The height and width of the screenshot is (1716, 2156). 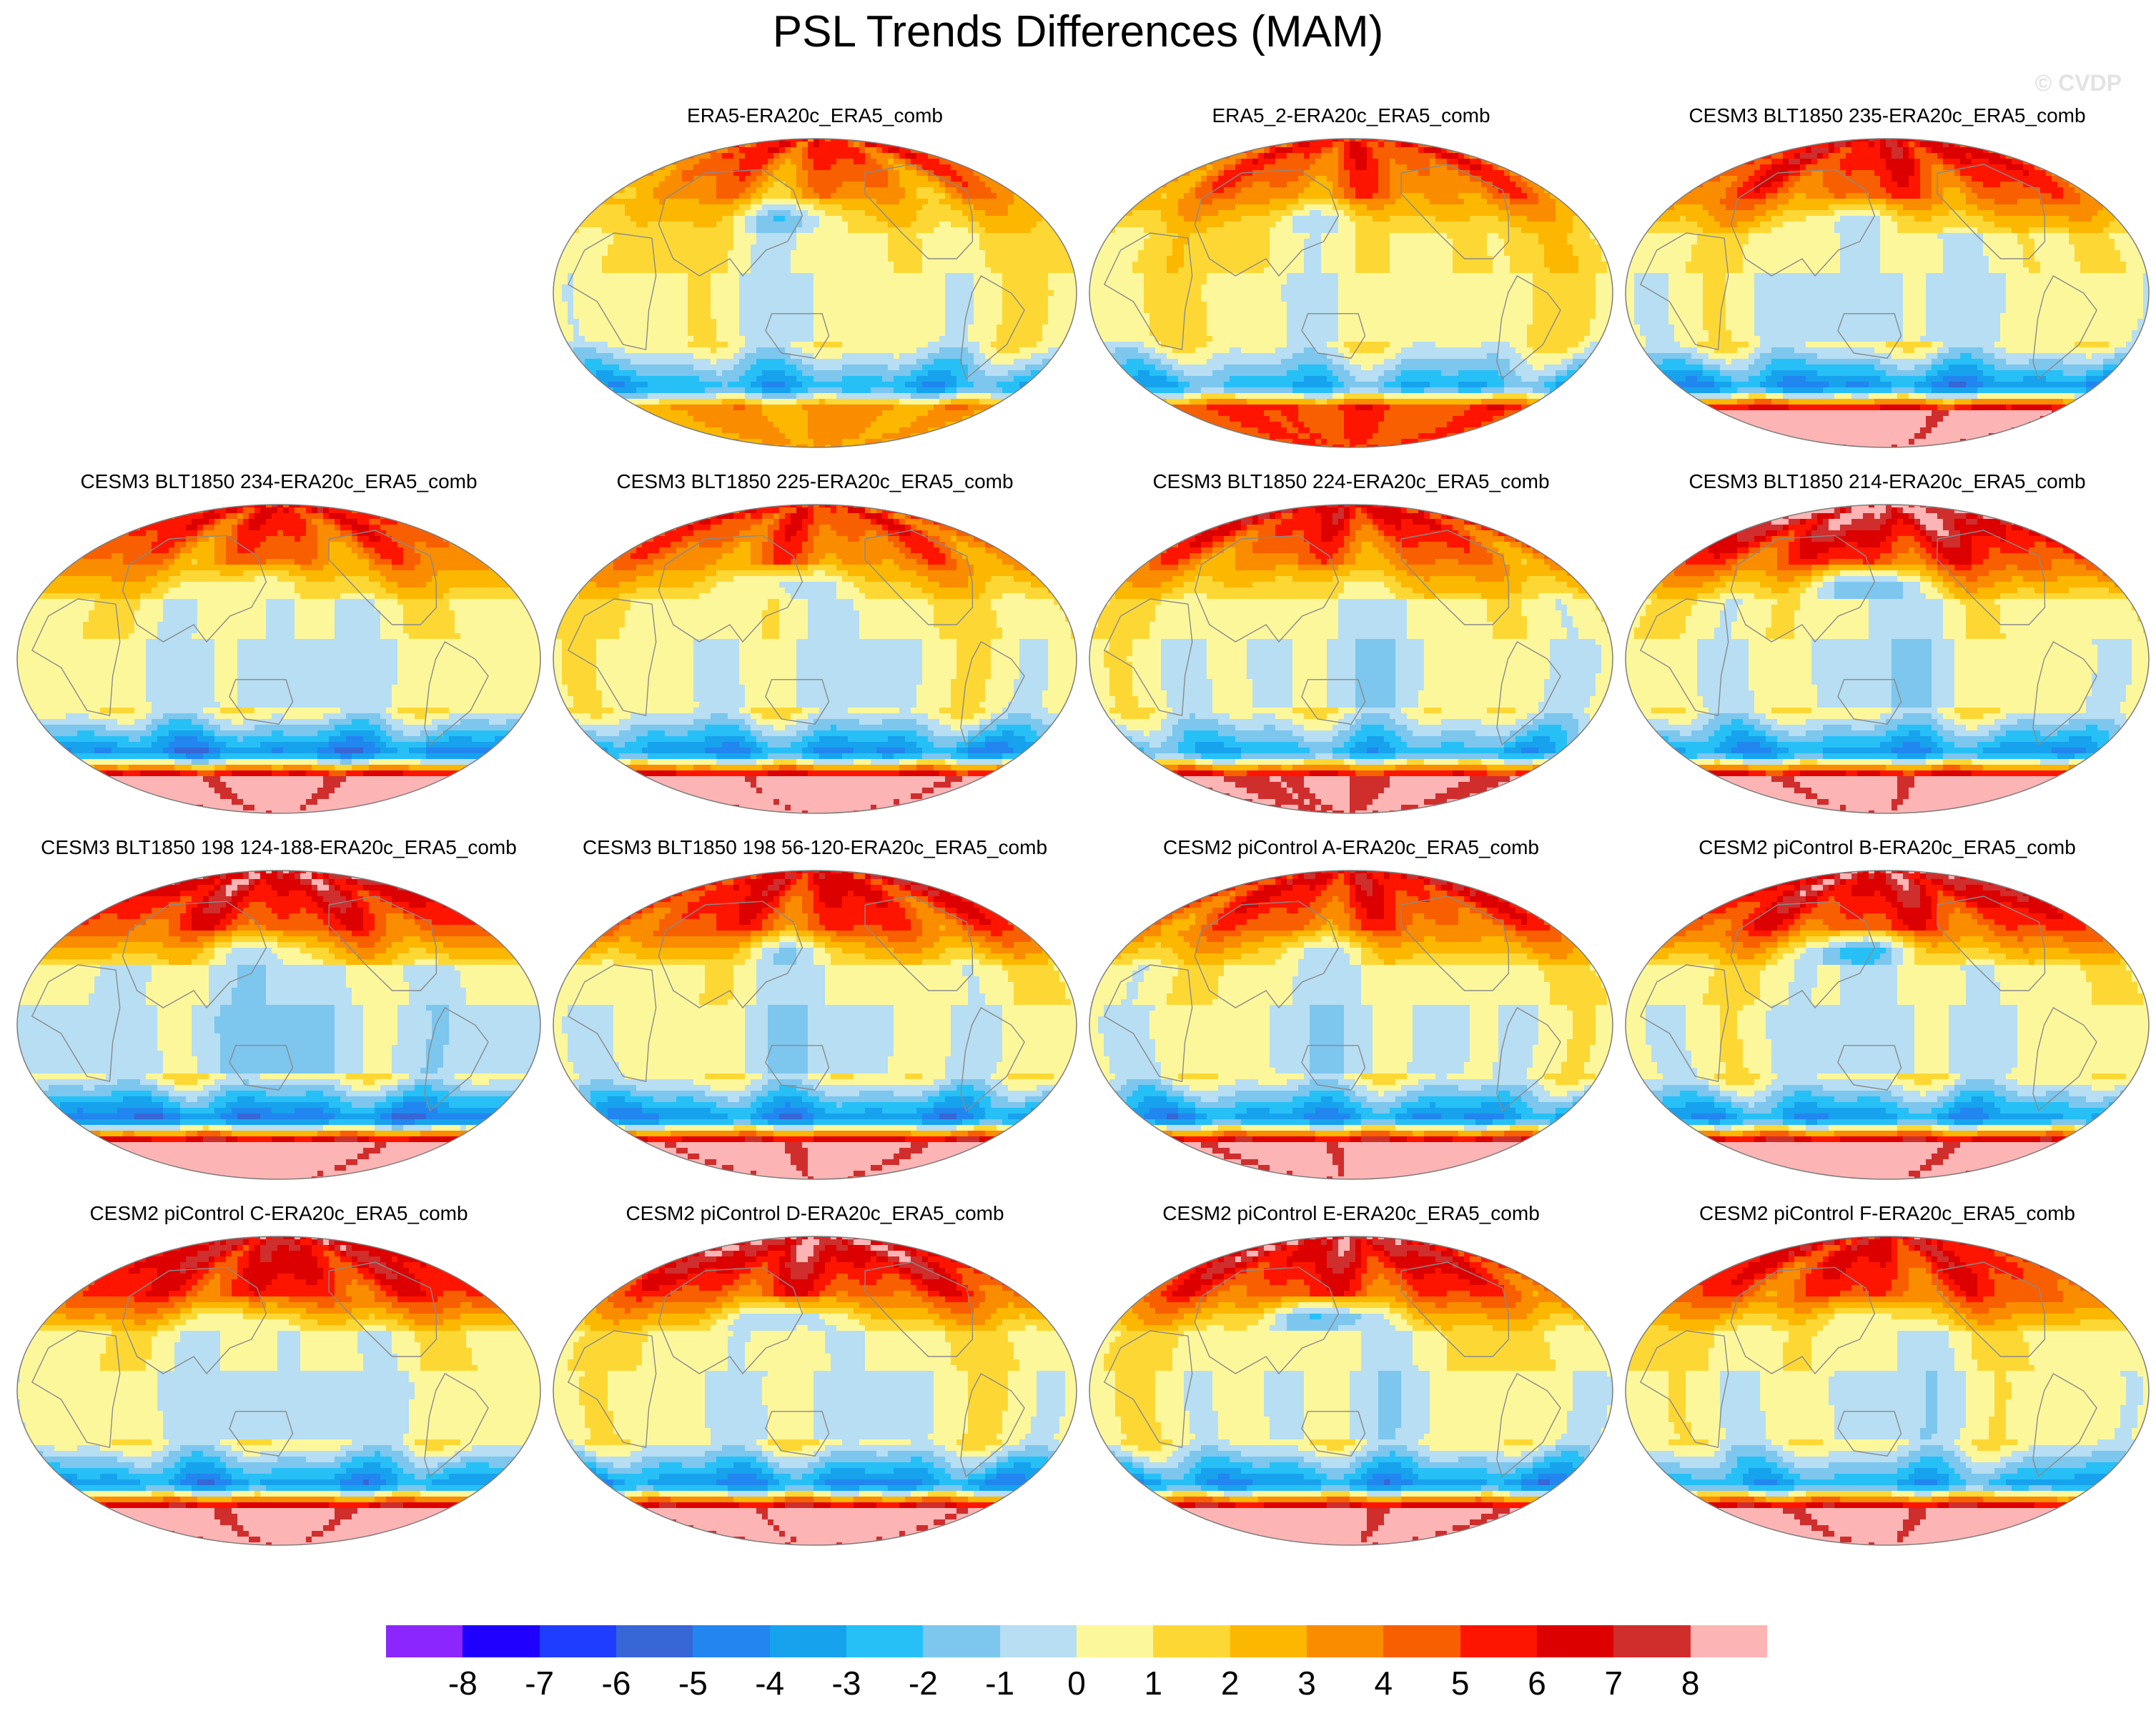 What do you see at coordinates (693, 1684) in the screenshot?
I see `colorbar-tick-label: -5` at bounding box center [693, 1684].